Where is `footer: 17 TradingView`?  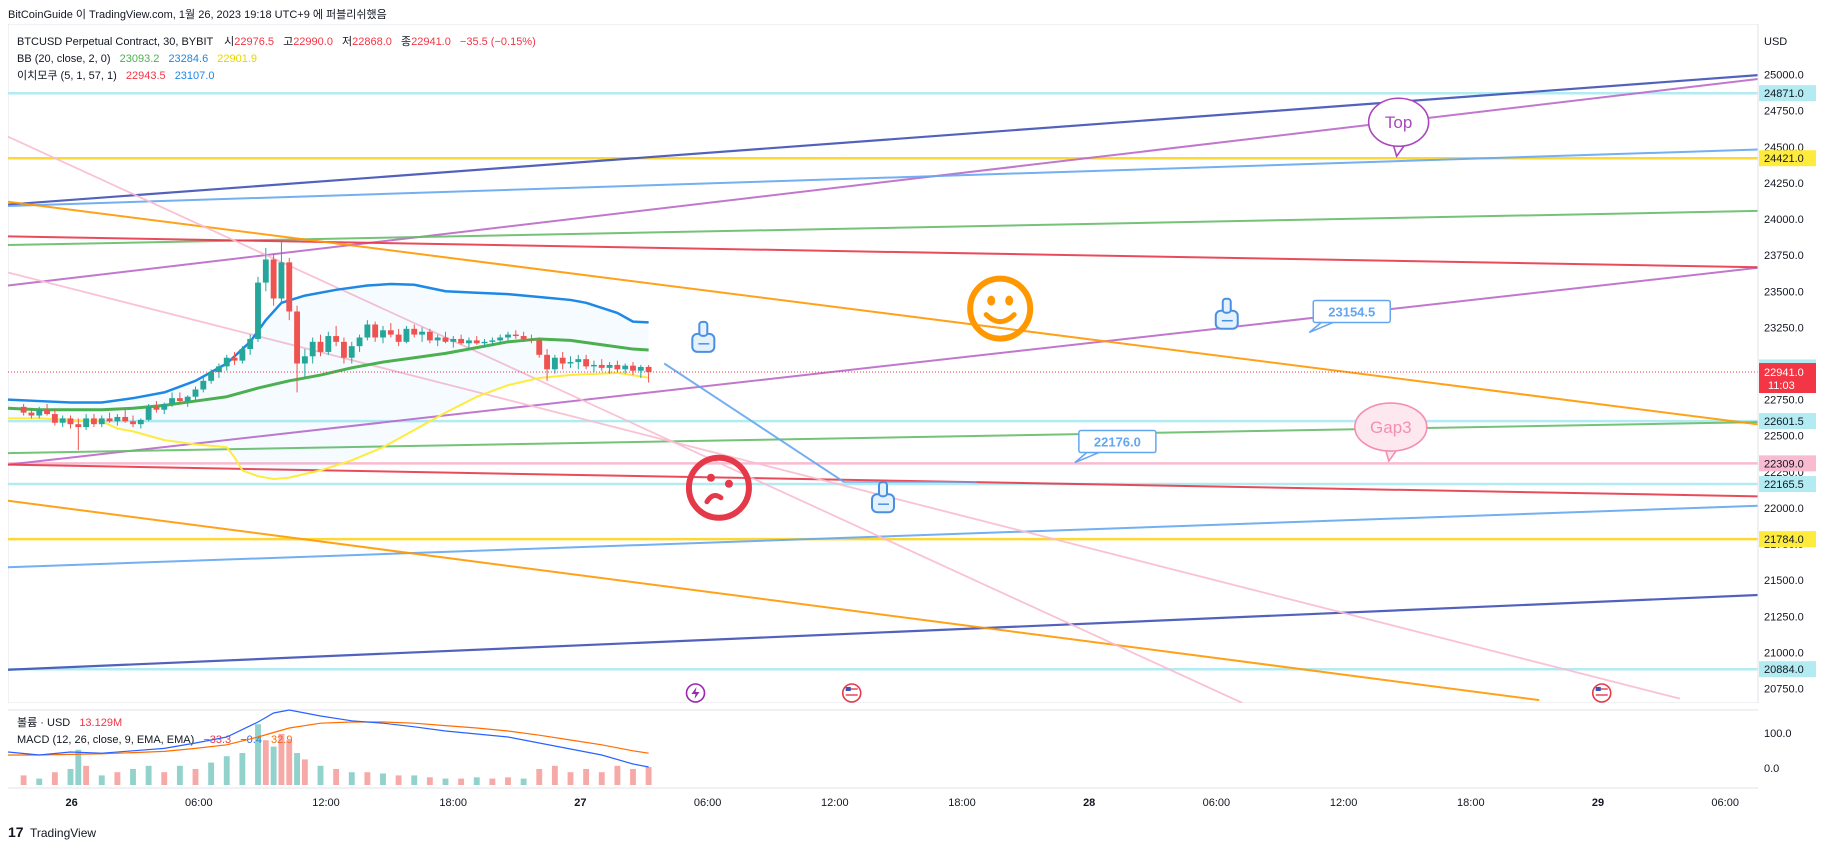
footer: 17 TradingView is located at coordinates (52, 832).